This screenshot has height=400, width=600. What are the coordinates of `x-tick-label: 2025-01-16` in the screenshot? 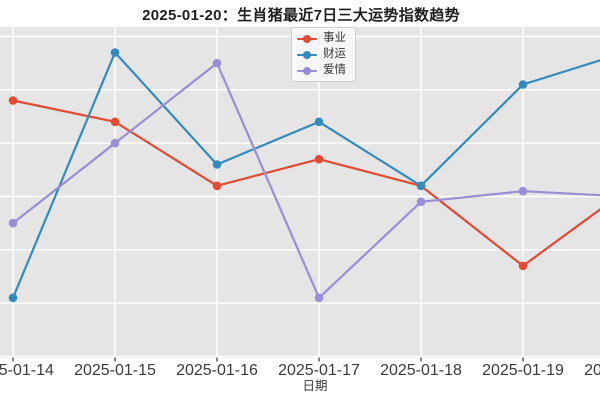 It's located at (217, 370).